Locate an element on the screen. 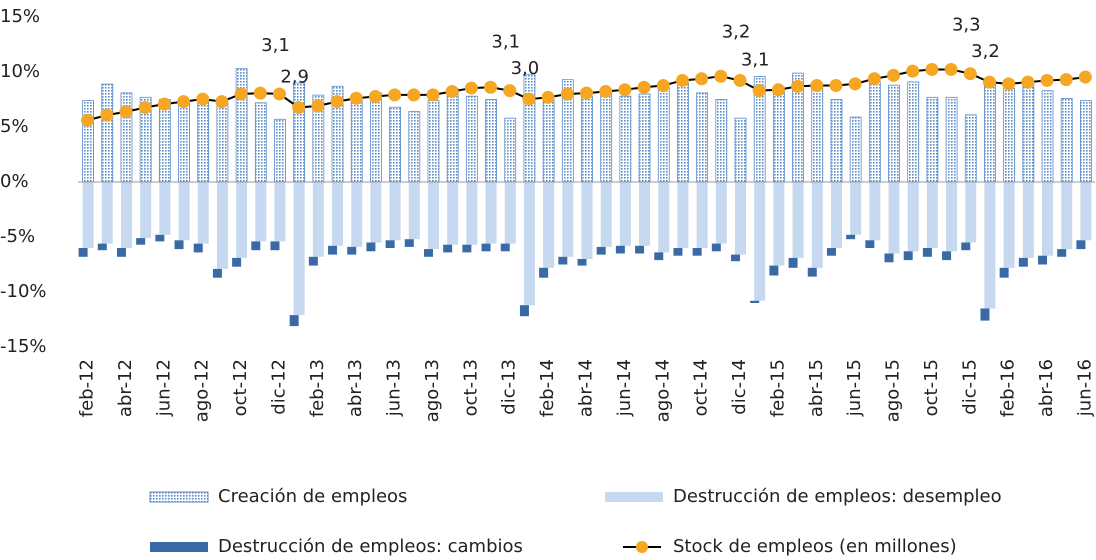 The width and height of the screenshot is (1096, 560). x-tick-label: feb-12 is located at coordinates (87, 388).